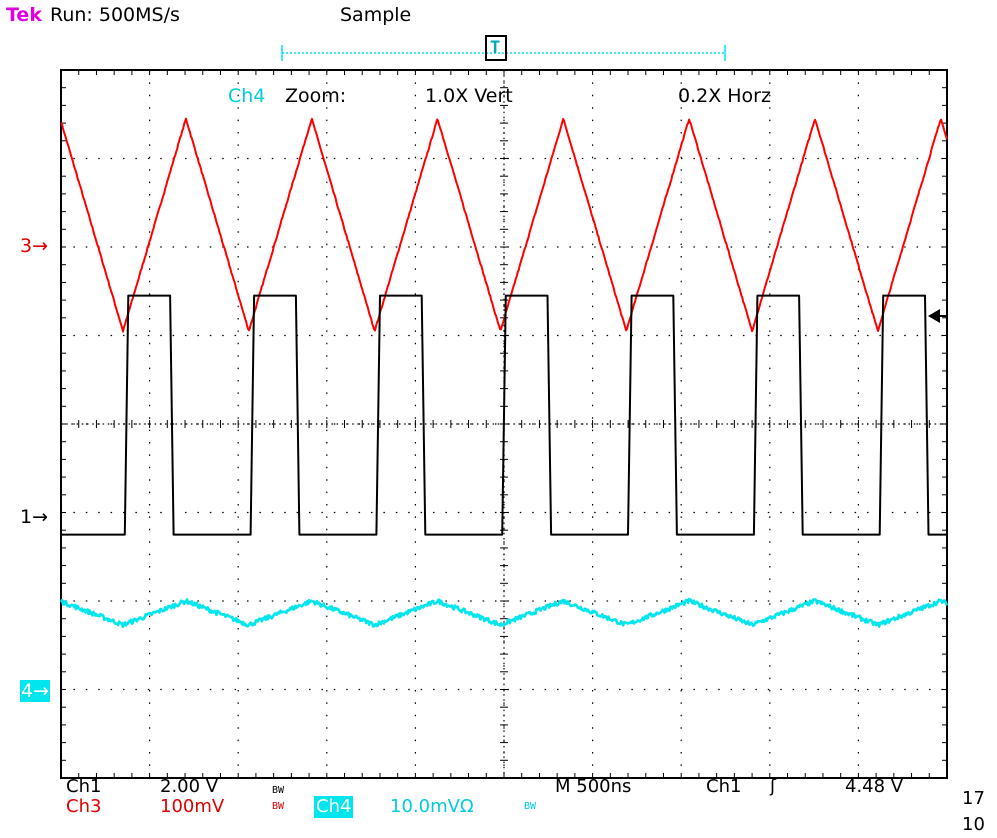 This screenshot has width=997, height=838. Describe the element at coordinates (724, 96) in the screenshot. I see `zoom-horz: 0.2X Horz` at that location.